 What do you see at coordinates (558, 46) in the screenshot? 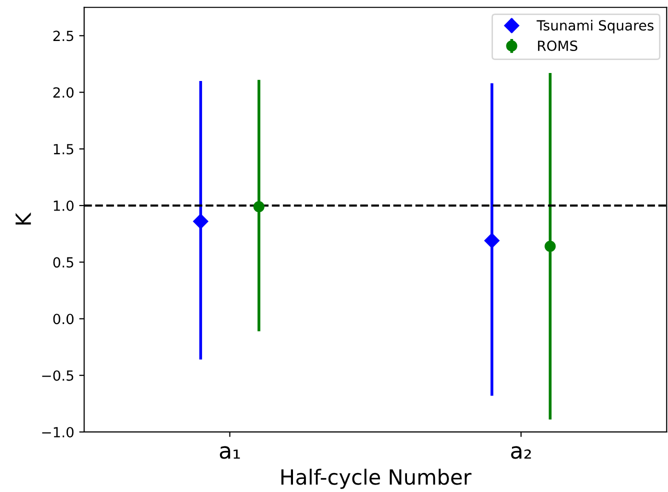
I see `legend-label: ROMS` at bounding box center [558, 46].